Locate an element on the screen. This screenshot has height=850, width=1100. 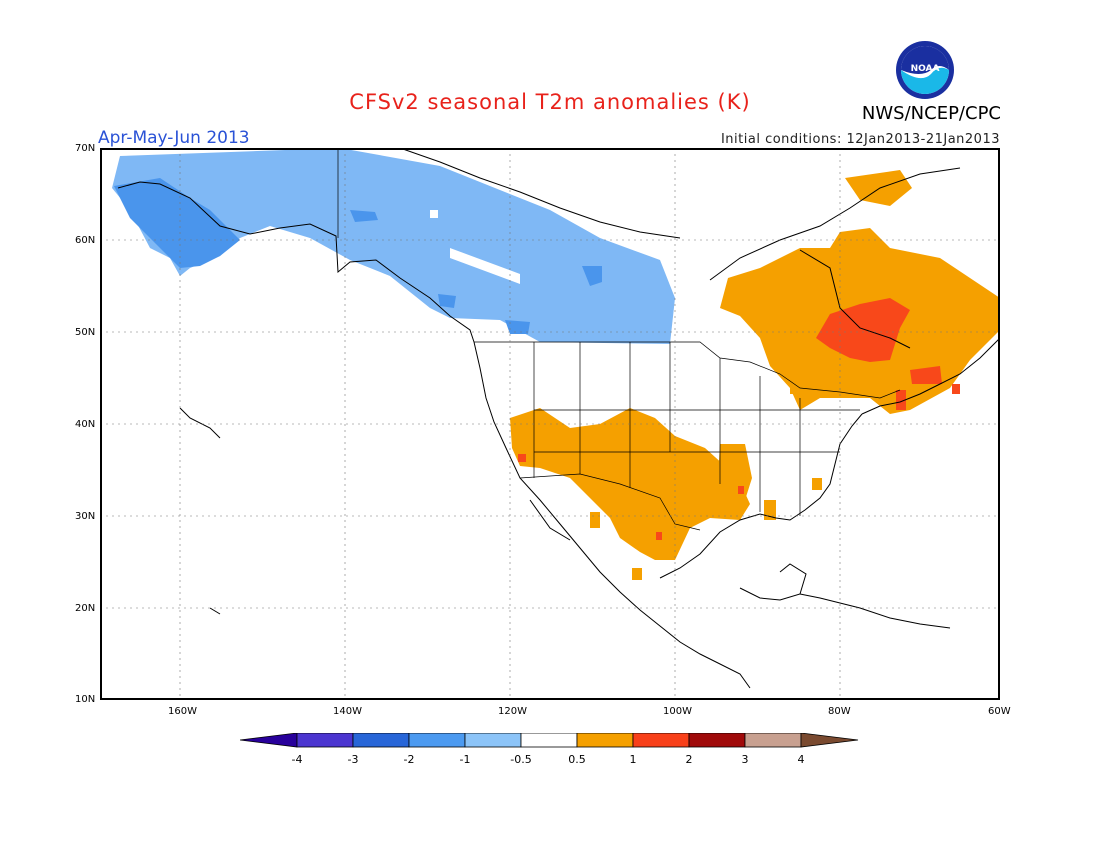
lon-label: 160W is located at coordinates (182, 711).